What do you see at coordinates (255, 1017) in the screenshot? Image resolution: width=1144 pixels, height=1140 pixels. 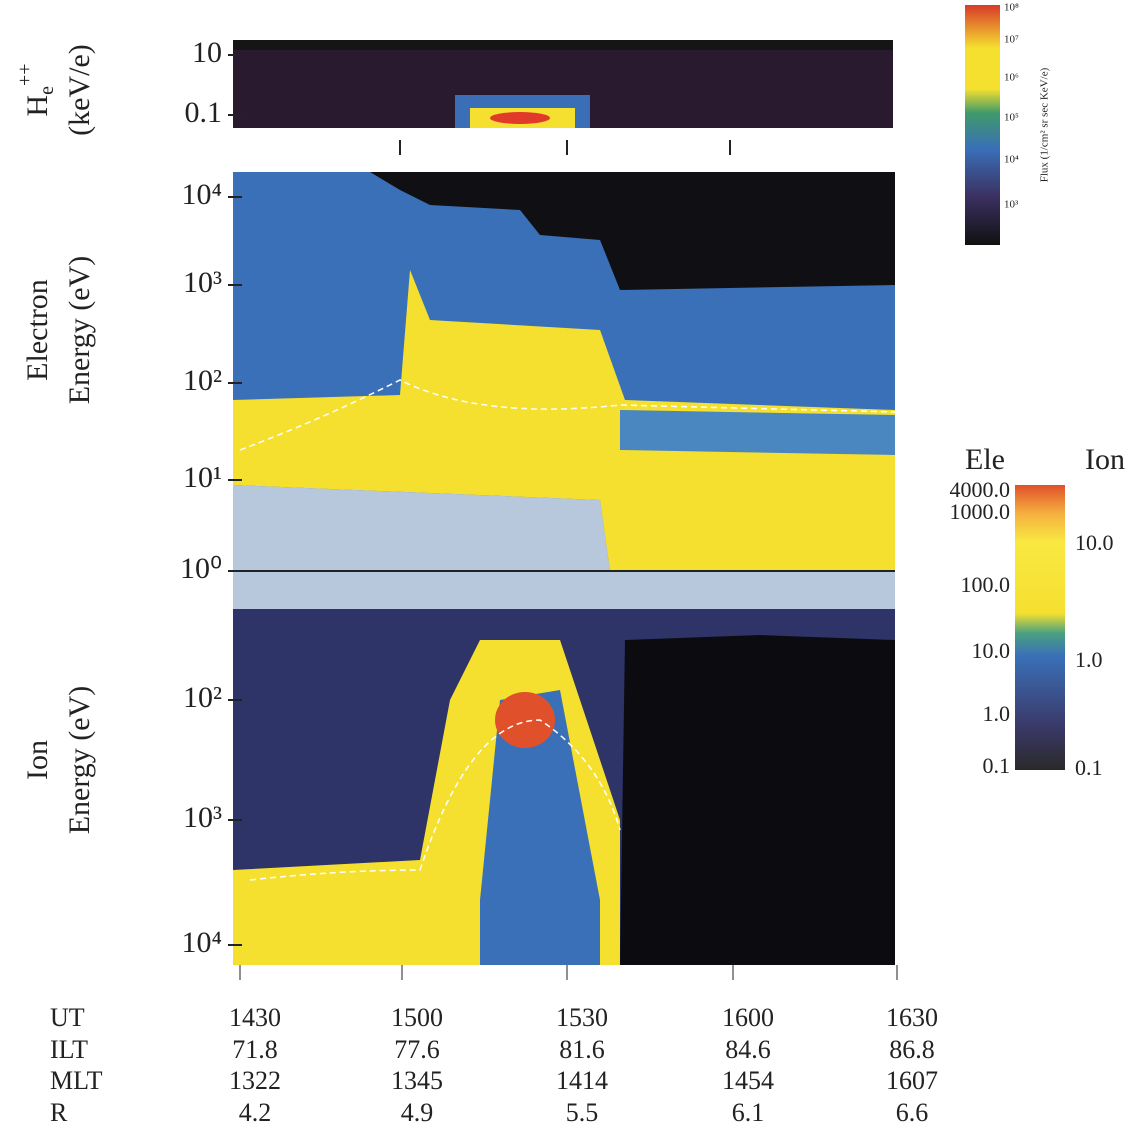 I see `ephemeris-value: 1430` at bounding box center [255, 1017].